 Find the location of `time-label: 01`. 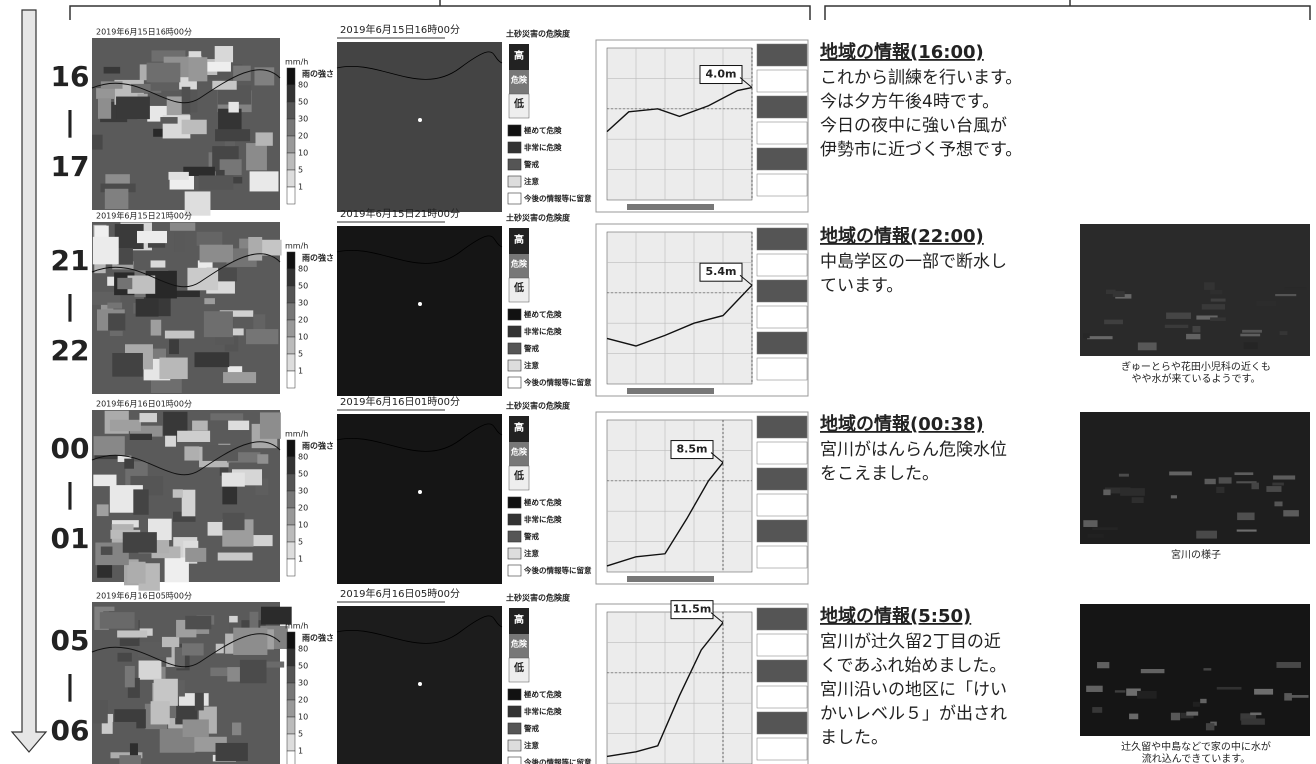

time-label: 01 is located at coordinates (70, 538).